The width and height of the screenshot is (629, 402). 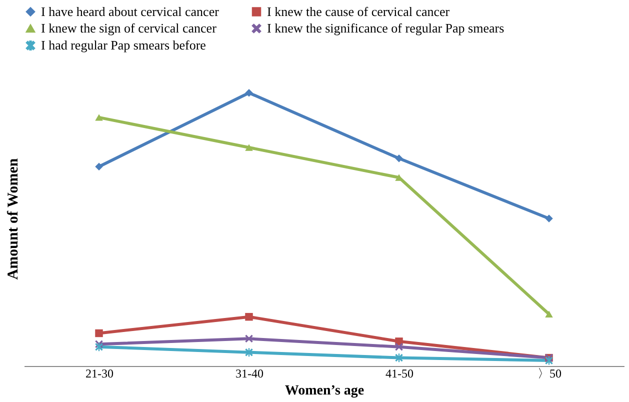 What do you see at coordinates (14, 219) in the screenshot?
I see `y-axis-title: Amount of Women` at bounding box center [14, 219].